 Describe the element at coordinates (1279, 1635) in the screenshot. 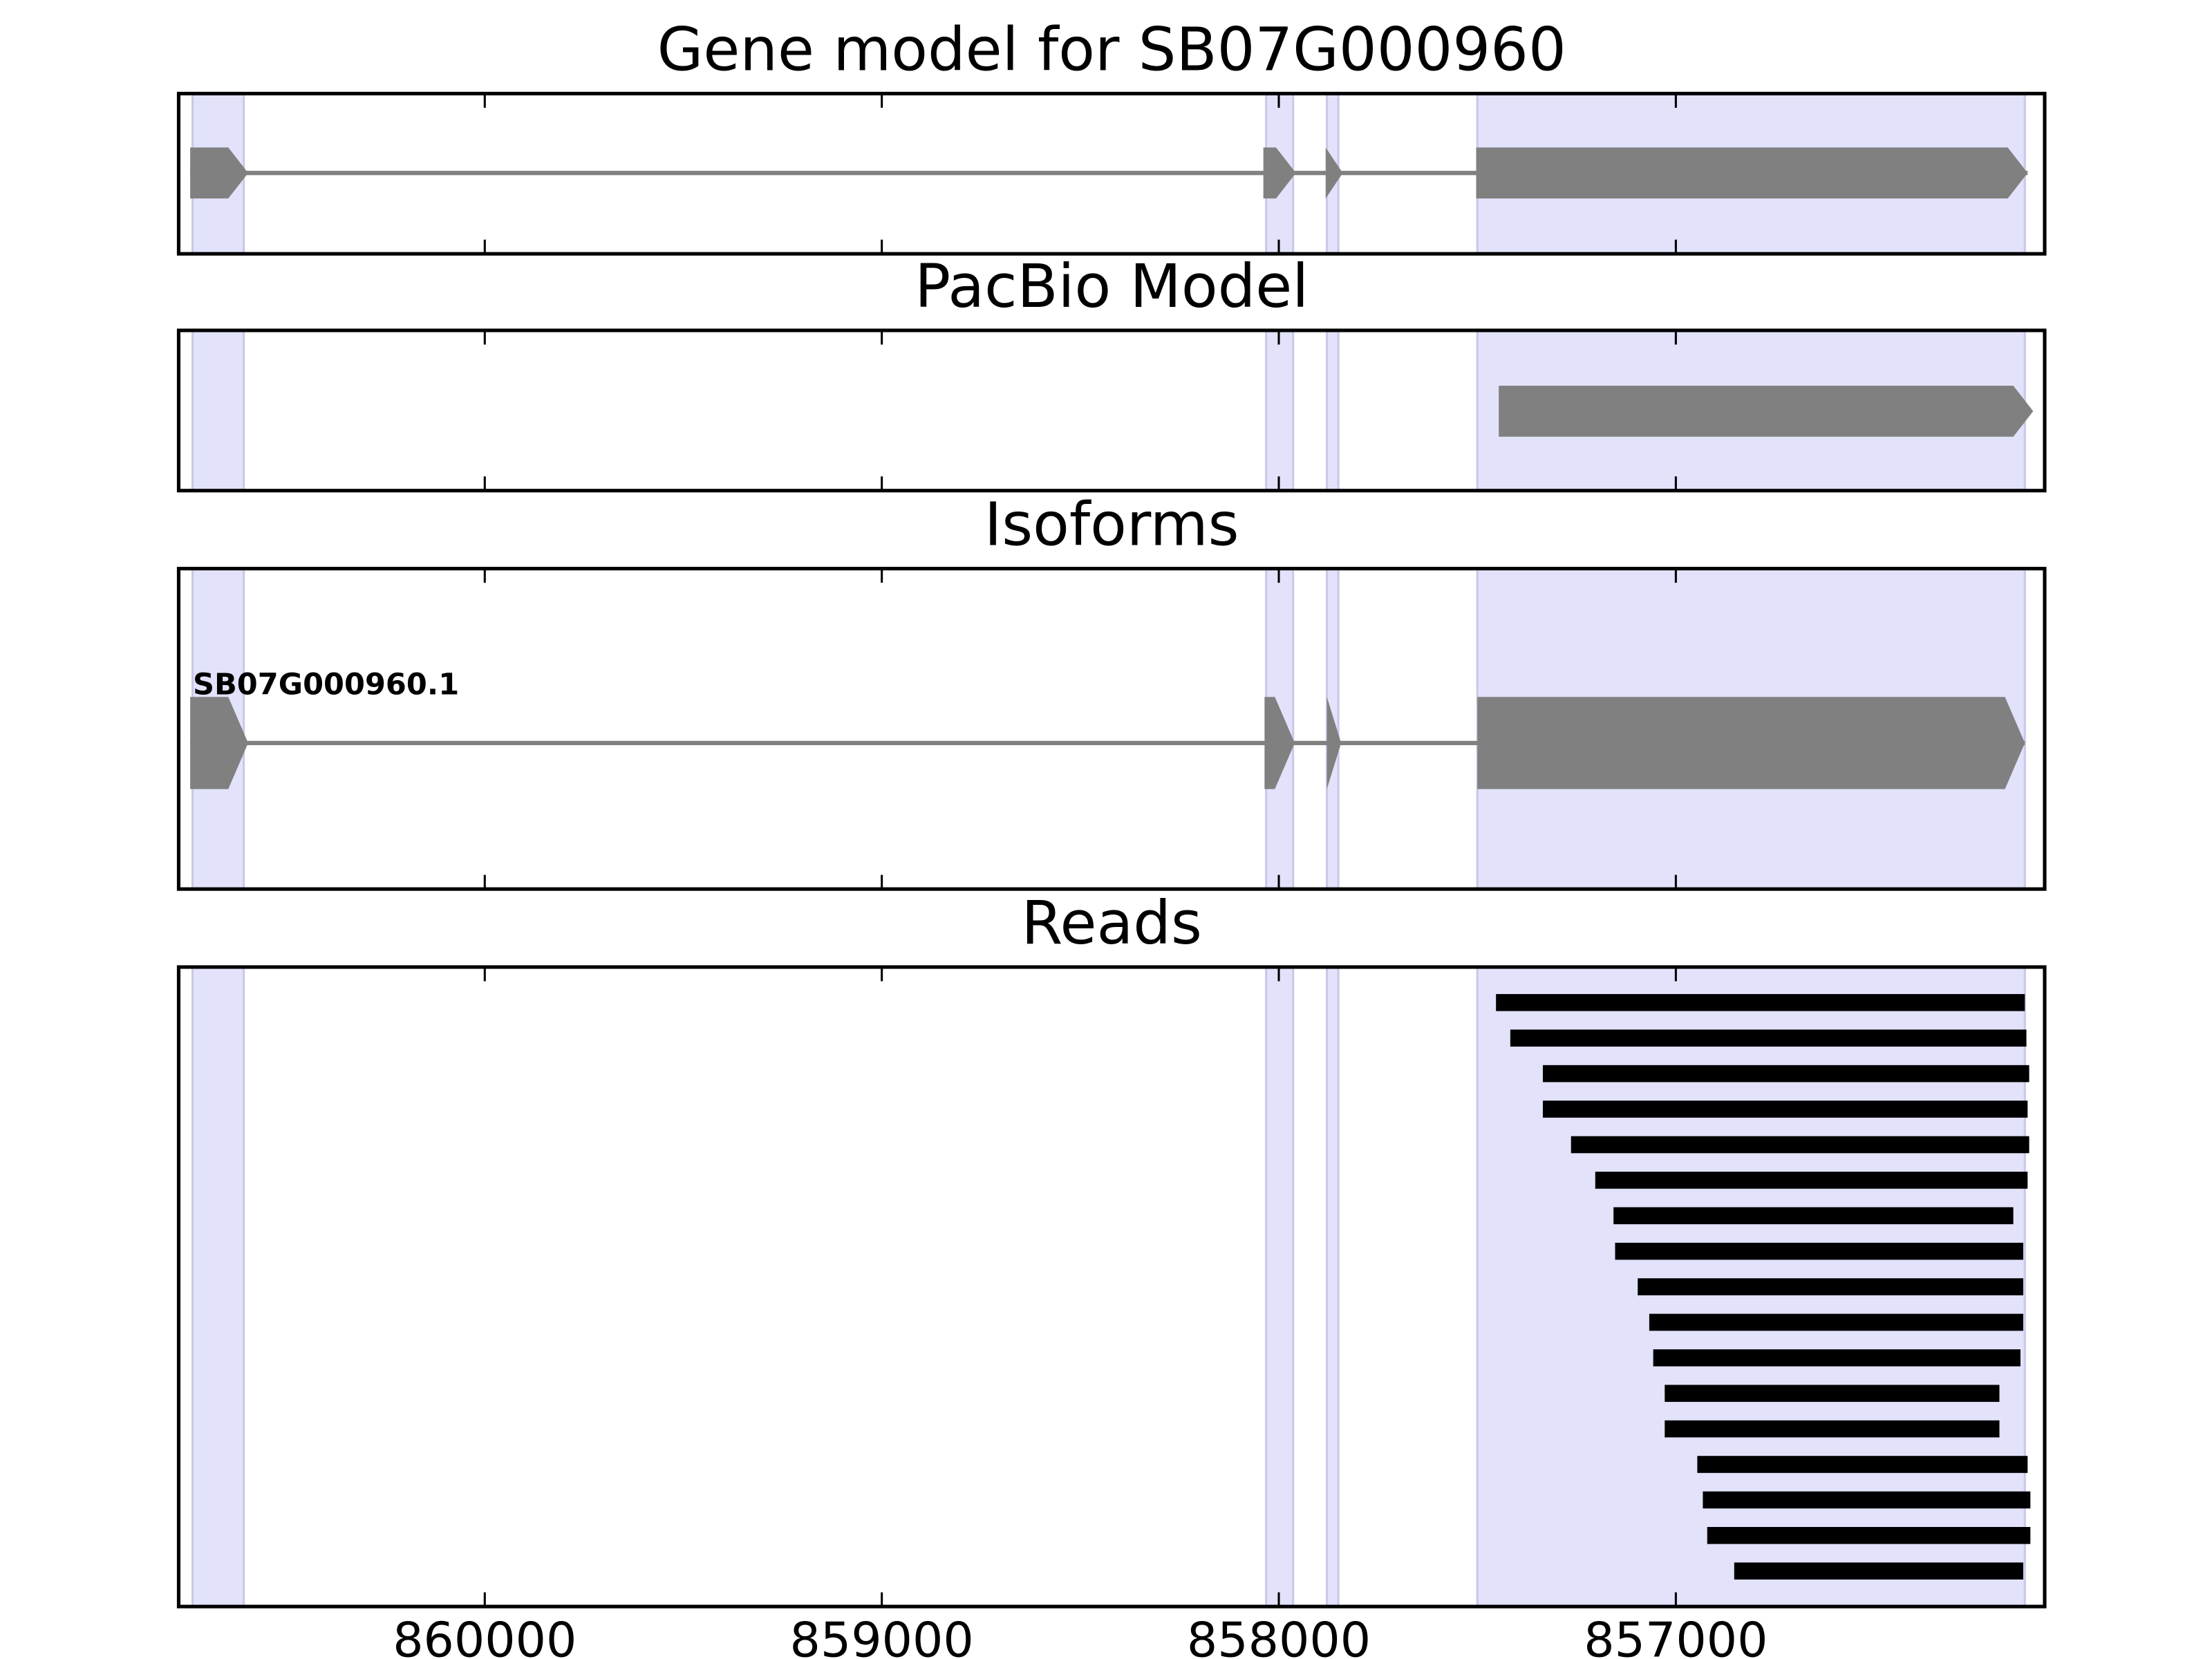

I see `x-tick-label: 858000` at that location.